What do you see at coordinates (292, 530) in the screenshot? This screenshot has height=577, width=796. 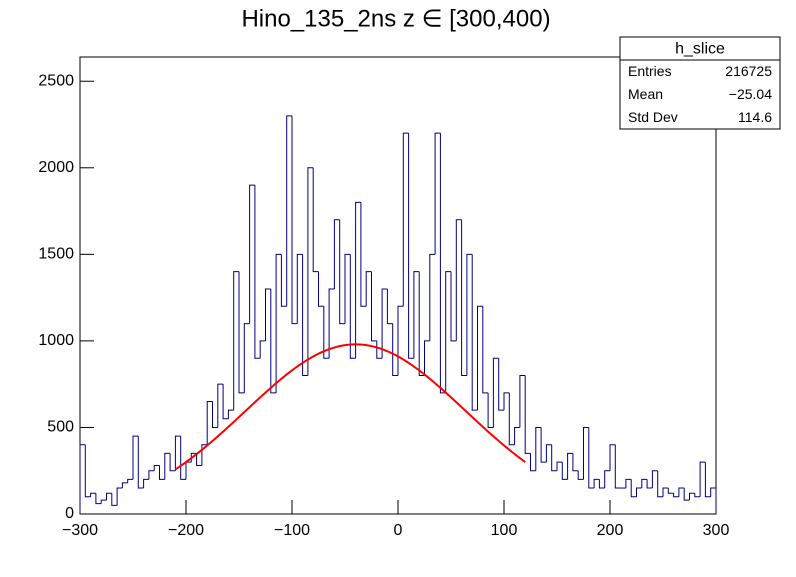 I see `x-tick-label: −100` at bounding box center [292, 530].